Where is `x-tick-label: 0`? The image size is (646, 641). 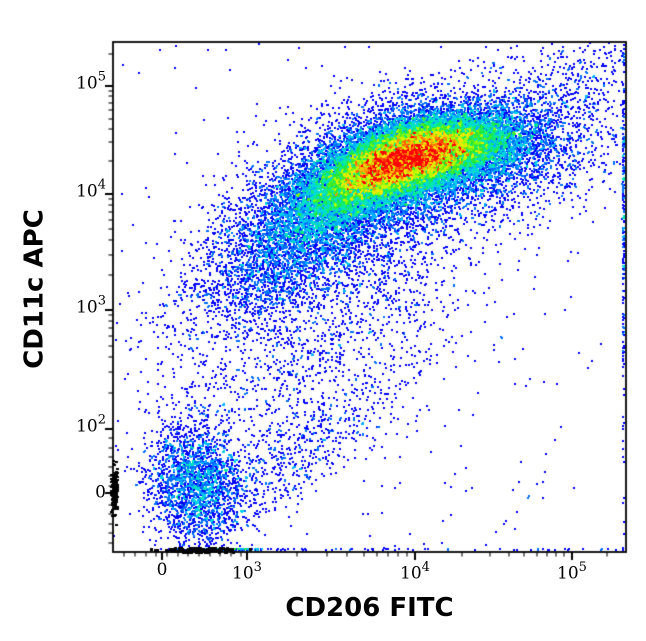
x-tick-label: 0 is located at coordinates (162, 570).